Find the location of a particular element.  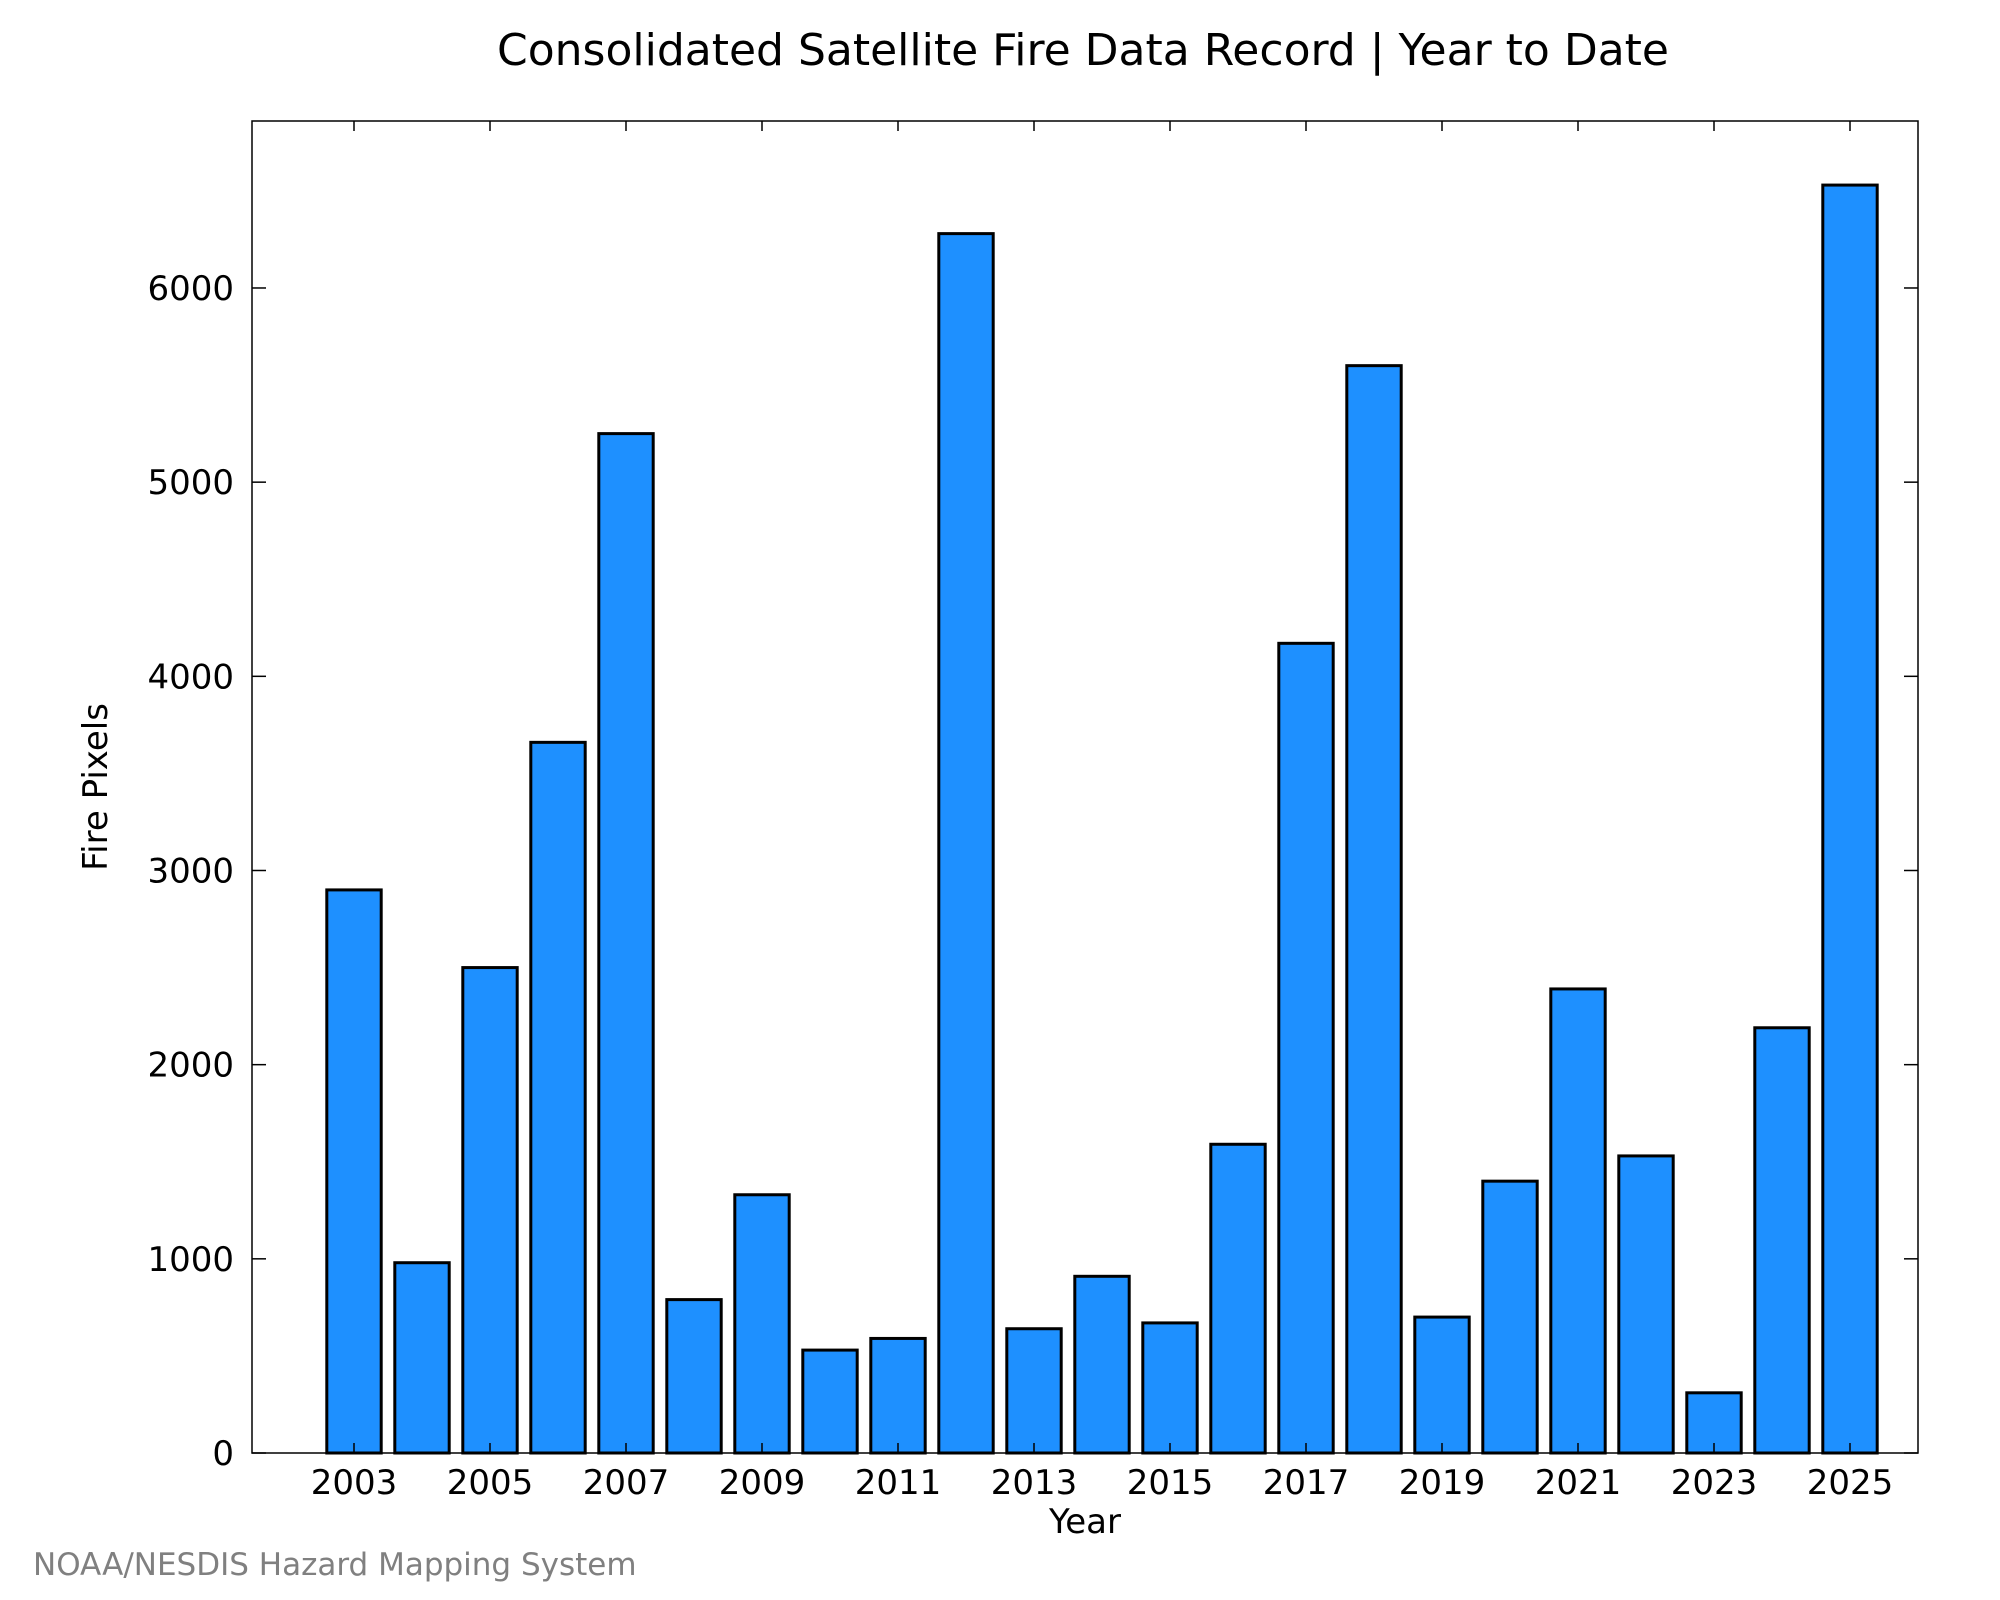

bar-2004 is located at coordinates (422, 1358).